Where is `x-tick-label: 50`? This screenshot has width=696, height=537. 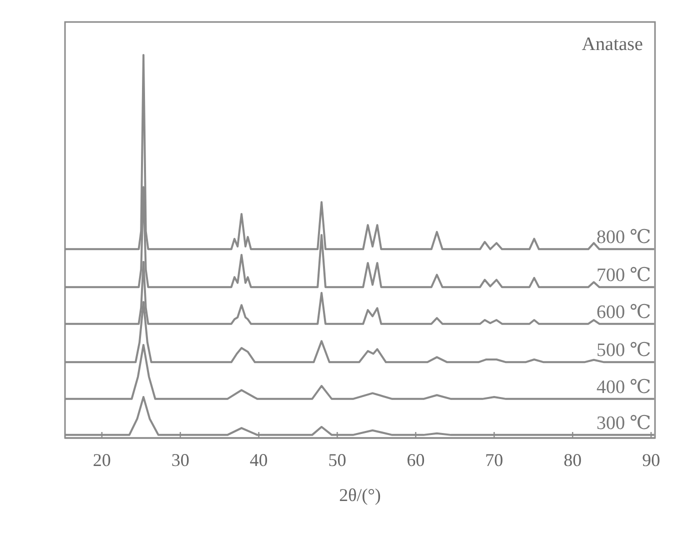
x-tick-label: 50 is located at coordinates (337, 460).